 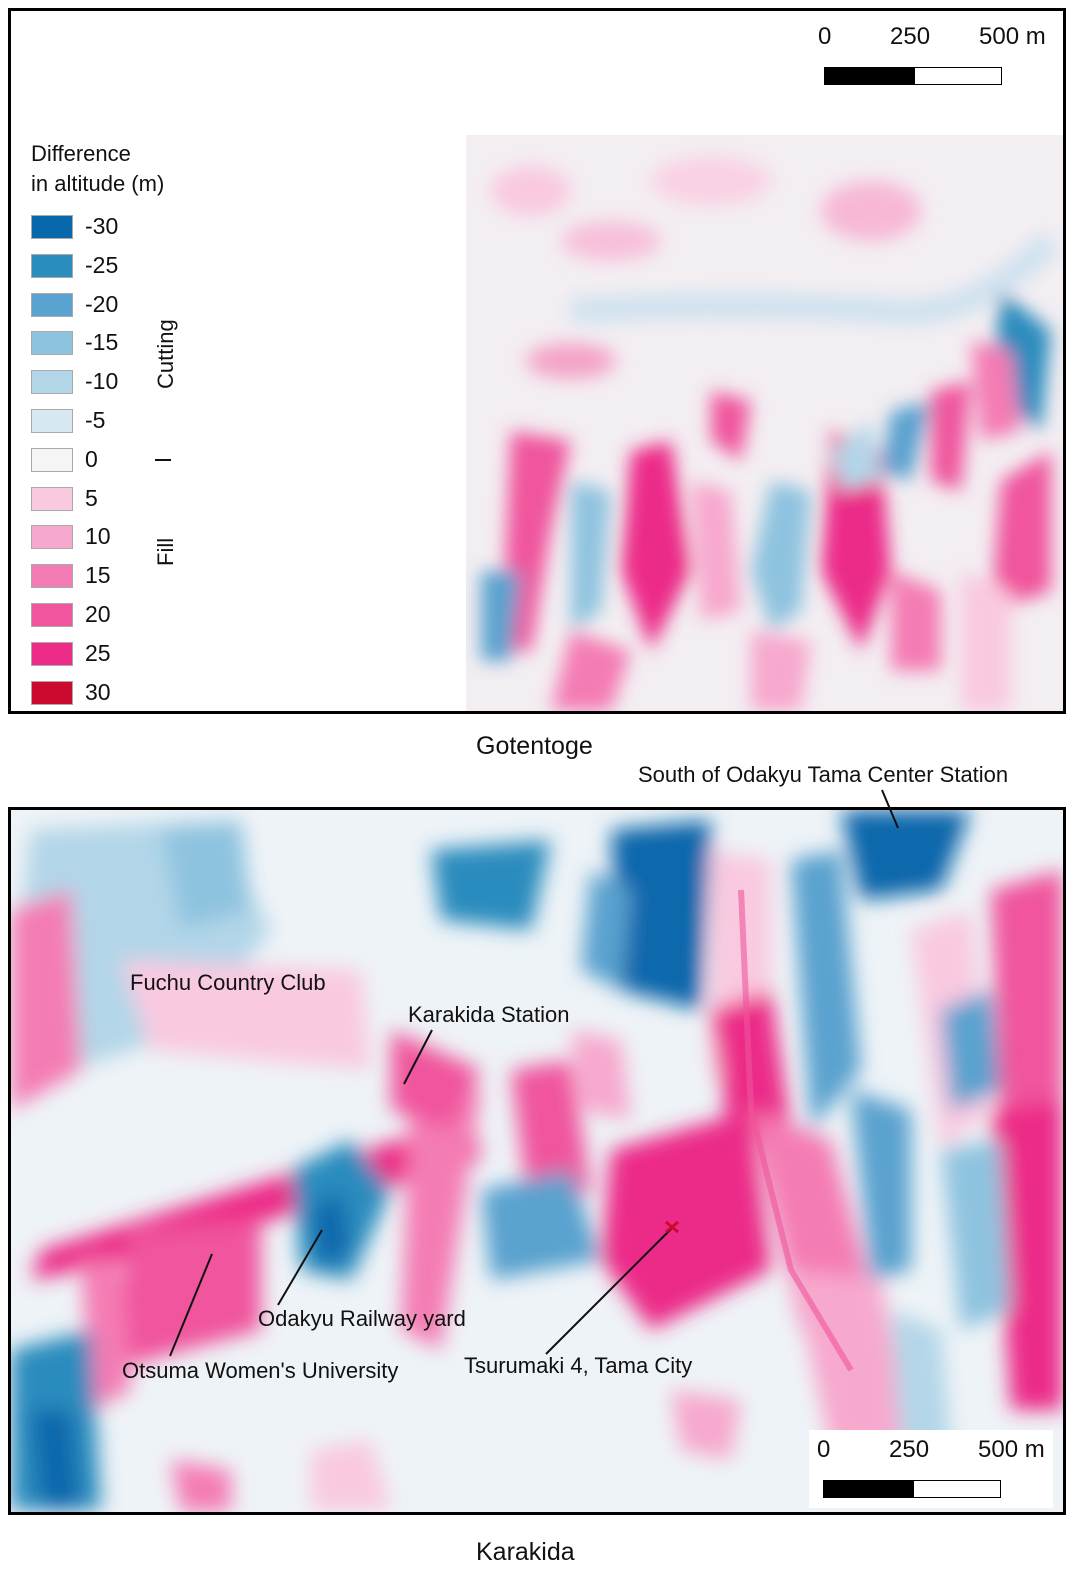 I want to click on legend-label: -30, so click(x=102, y=226).